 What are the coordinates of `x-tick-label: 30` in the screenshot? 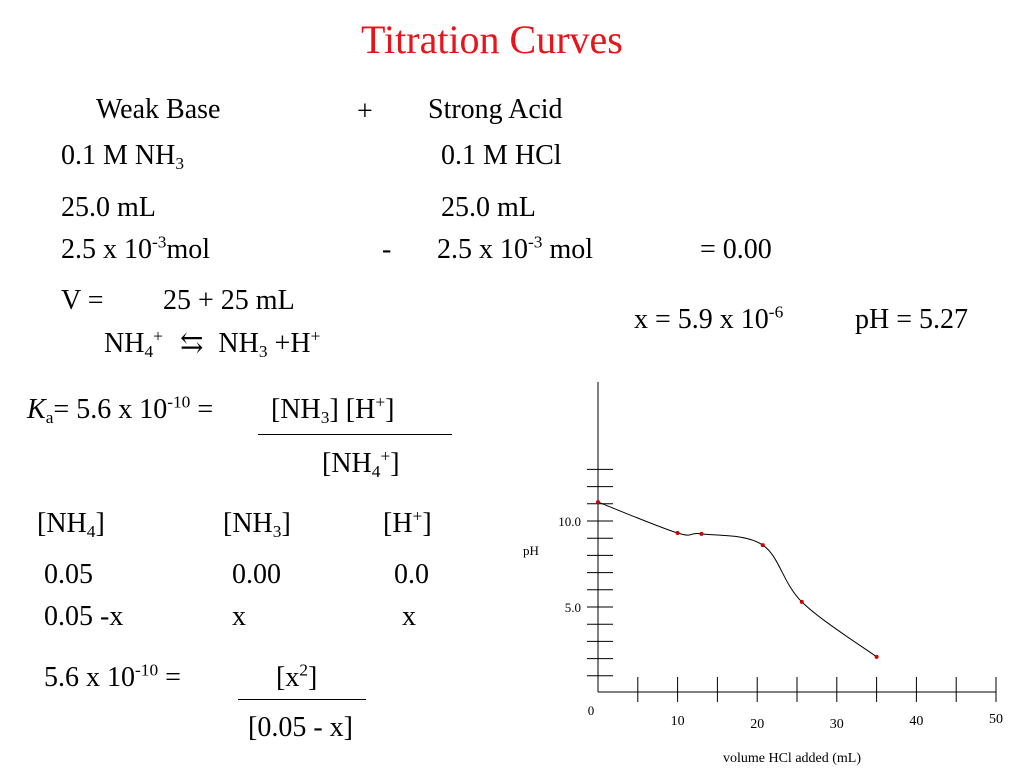 It's located at (837, 724).